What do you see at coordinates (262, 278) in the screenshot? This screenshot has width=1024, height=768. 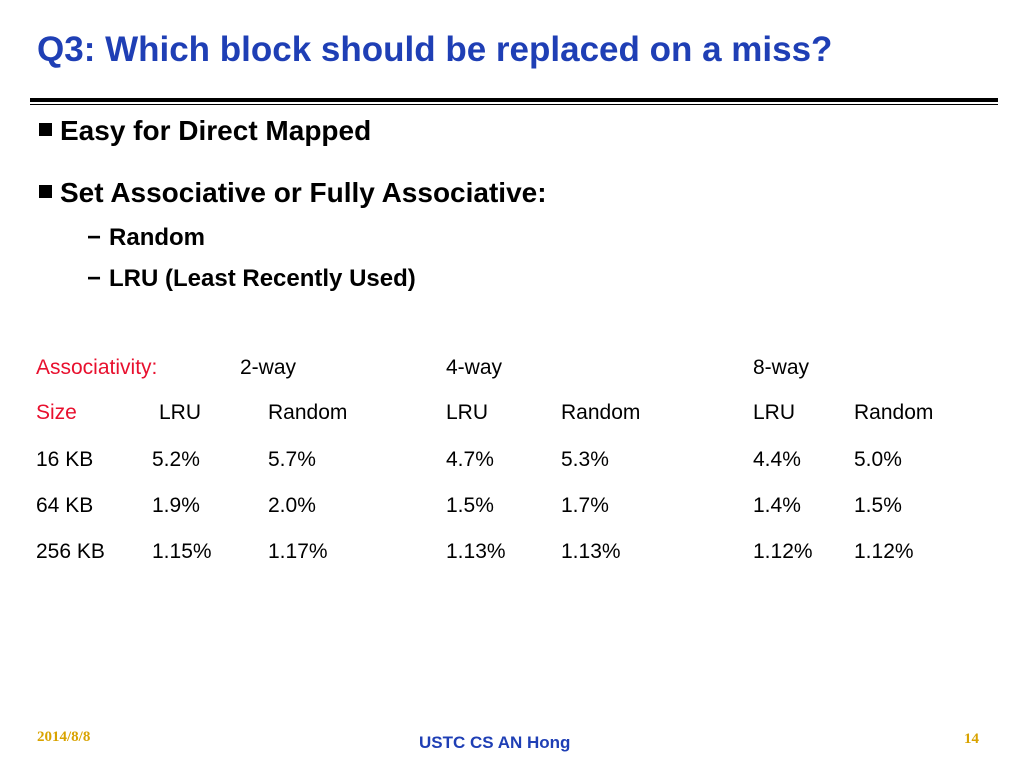 I see `sub-bullet-text: LRU (Least Recently Used)` at bounding box center [262, 278].